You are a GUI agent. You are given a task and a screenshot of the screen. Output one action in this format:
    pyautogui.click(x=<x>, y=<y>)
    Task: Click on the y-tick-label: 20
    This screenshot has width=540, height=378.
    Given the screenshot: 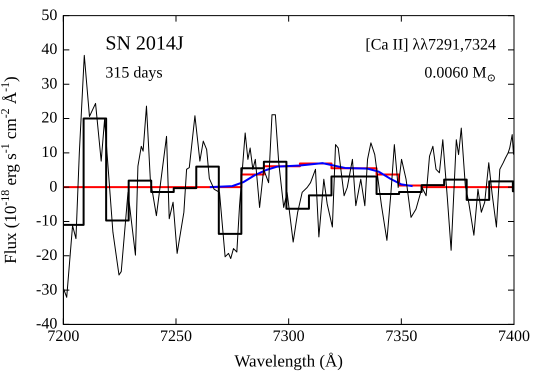 What is the action you would take?
    pyautogui.click(x=49, y=118)
    